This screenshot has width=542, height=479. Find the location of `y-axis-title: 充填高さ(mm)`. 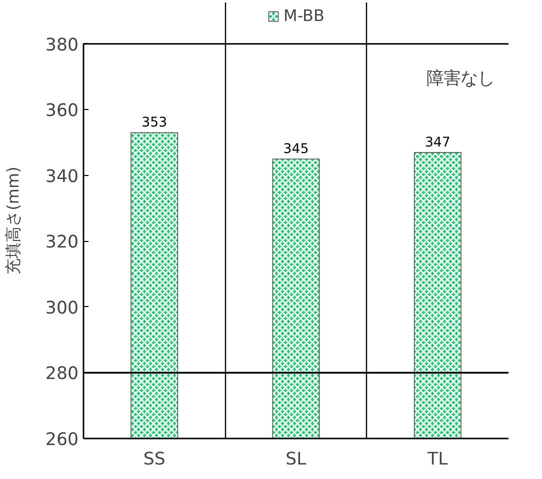

y-axis-title: 充填高さ(mm) is located at coordinates (12, 220).